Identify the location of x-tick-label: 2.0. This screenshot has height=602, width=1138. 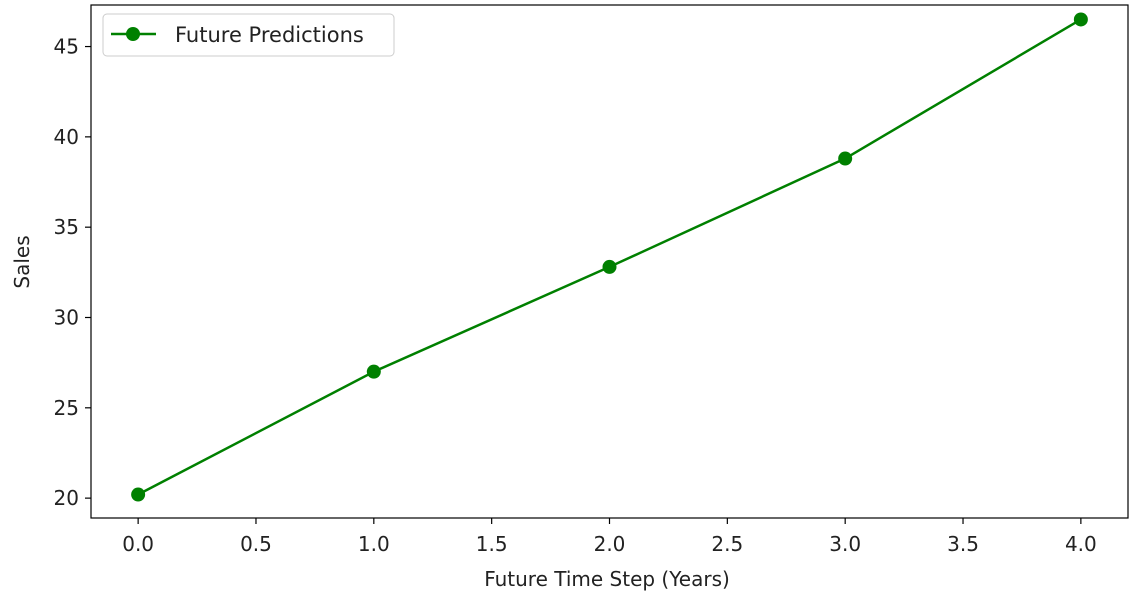
(610, 544).